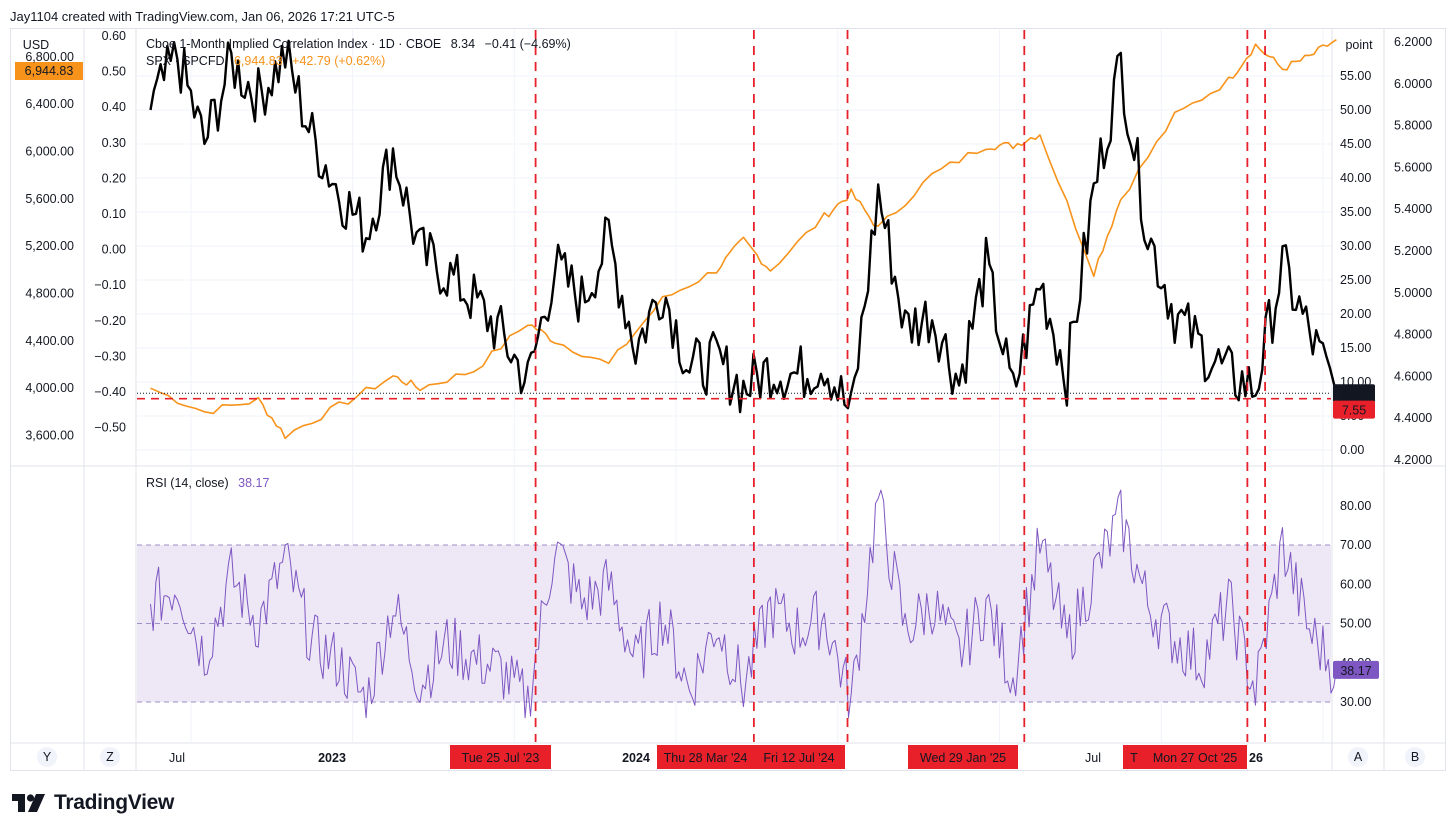  I want to click on inner-axis-tick: −0.30, so click(110, 356).